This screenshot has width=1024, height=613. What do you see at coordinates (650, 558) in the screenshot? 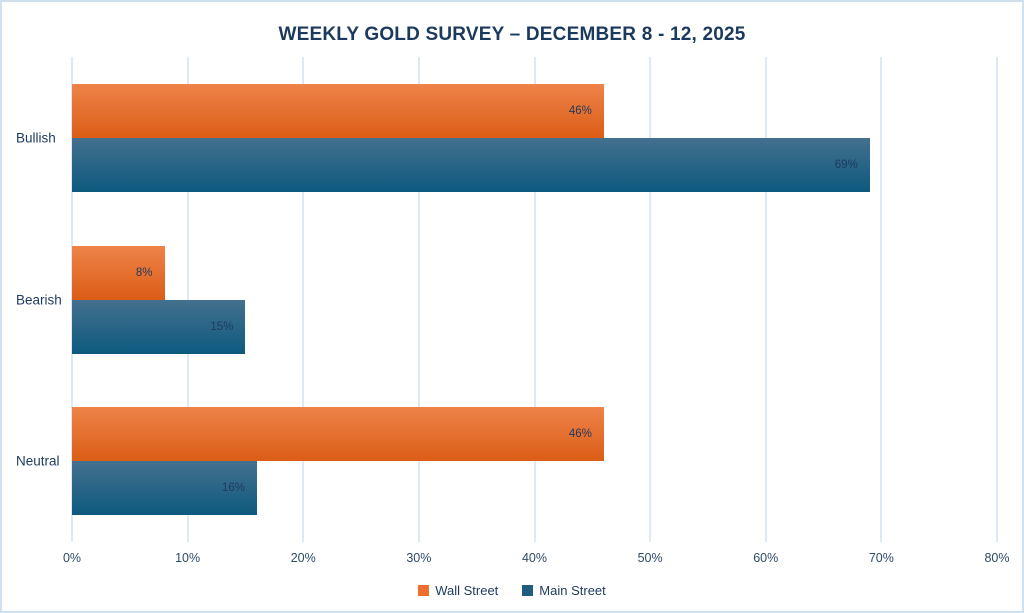
I see `x-tick-label-50: 50%` at bounding box center [650, 558].